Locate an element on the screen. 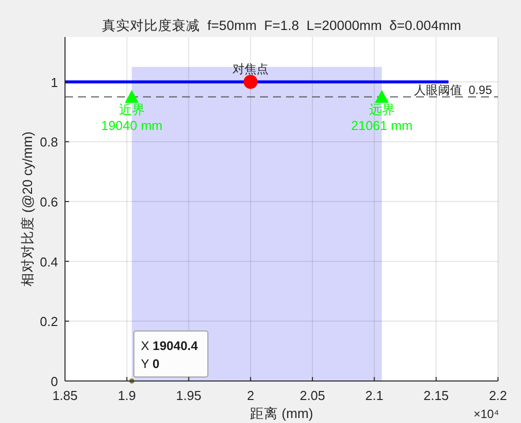  x-tick-label: 2.05 is located at coordinates (313, 395).